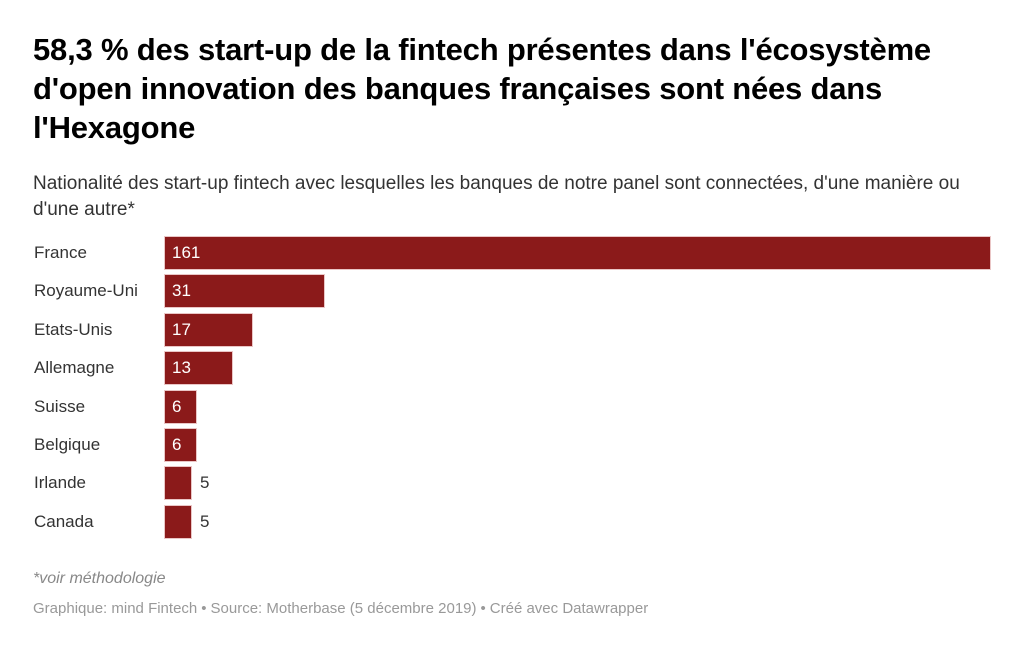 This screenshot has height=667, width=1024. Describe the element at coordinates (86, 291) in the screenshot. I see `category-label: Royaume-Uni` at that location.